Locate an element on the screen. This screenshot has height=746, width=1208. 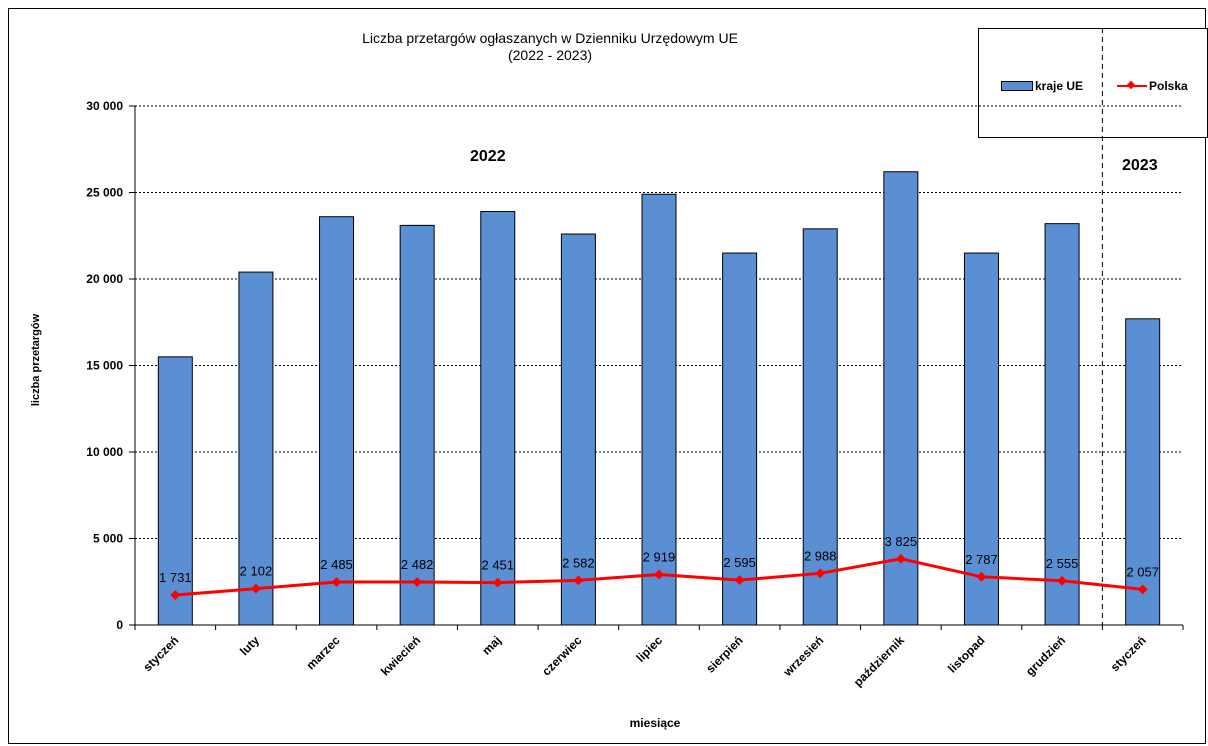
data-label-polska: 2 555 is located at coordinates (1062, 563).